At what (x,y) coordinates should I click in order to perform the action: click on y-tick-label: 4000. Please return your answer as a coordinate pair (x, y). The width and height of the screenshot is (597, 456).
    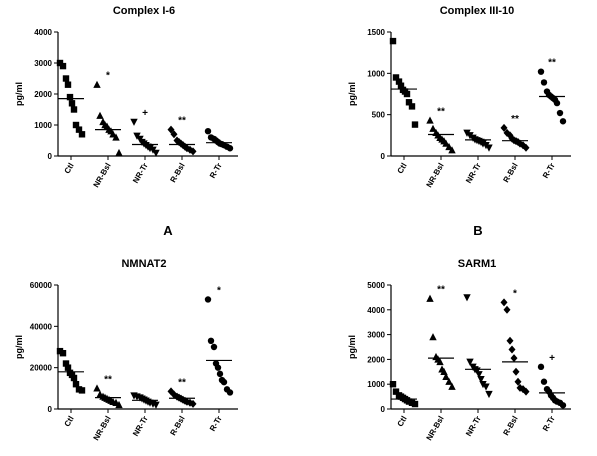
    Looking at the image, I should click on (376, 310).